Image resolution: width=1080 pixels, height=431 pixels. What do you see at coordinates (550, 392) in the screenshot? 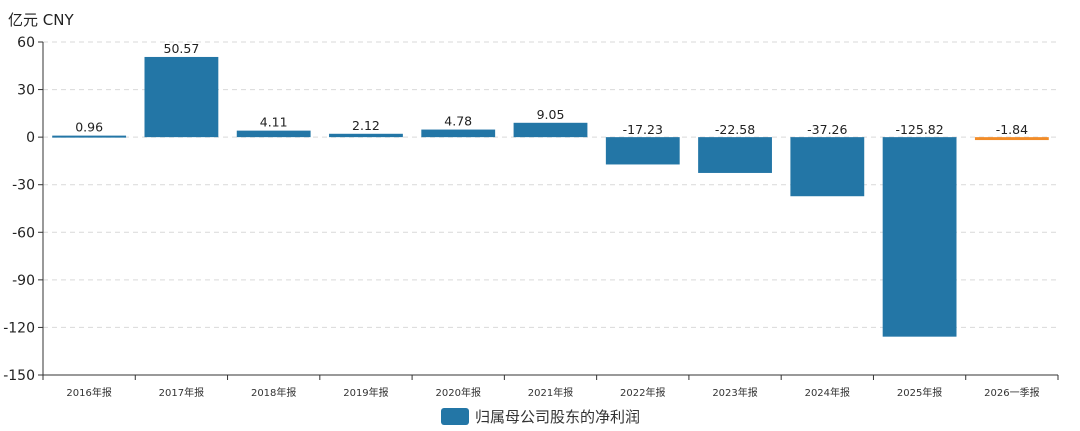
I see `x-tick-label: 2021年报` at bounding box center [550, 392].